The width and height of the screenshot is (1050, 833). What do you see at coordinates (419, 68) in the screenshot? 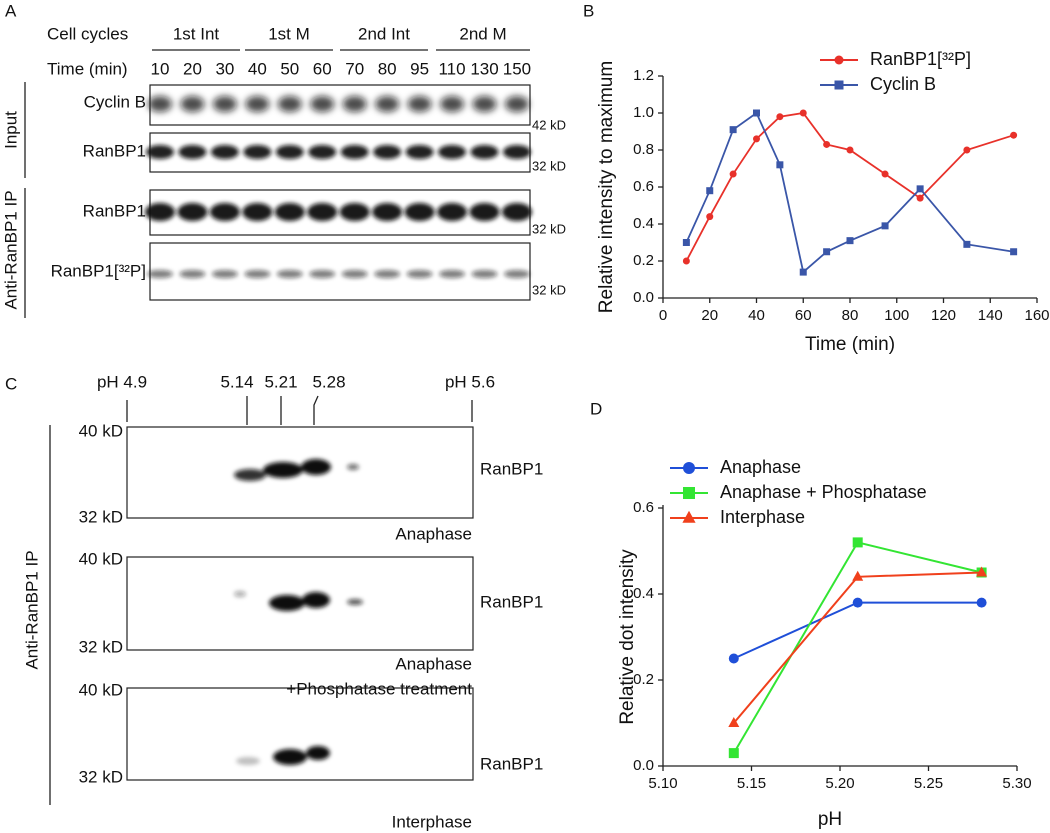
I see `time-value: 95` at bounding box center [419, 68].